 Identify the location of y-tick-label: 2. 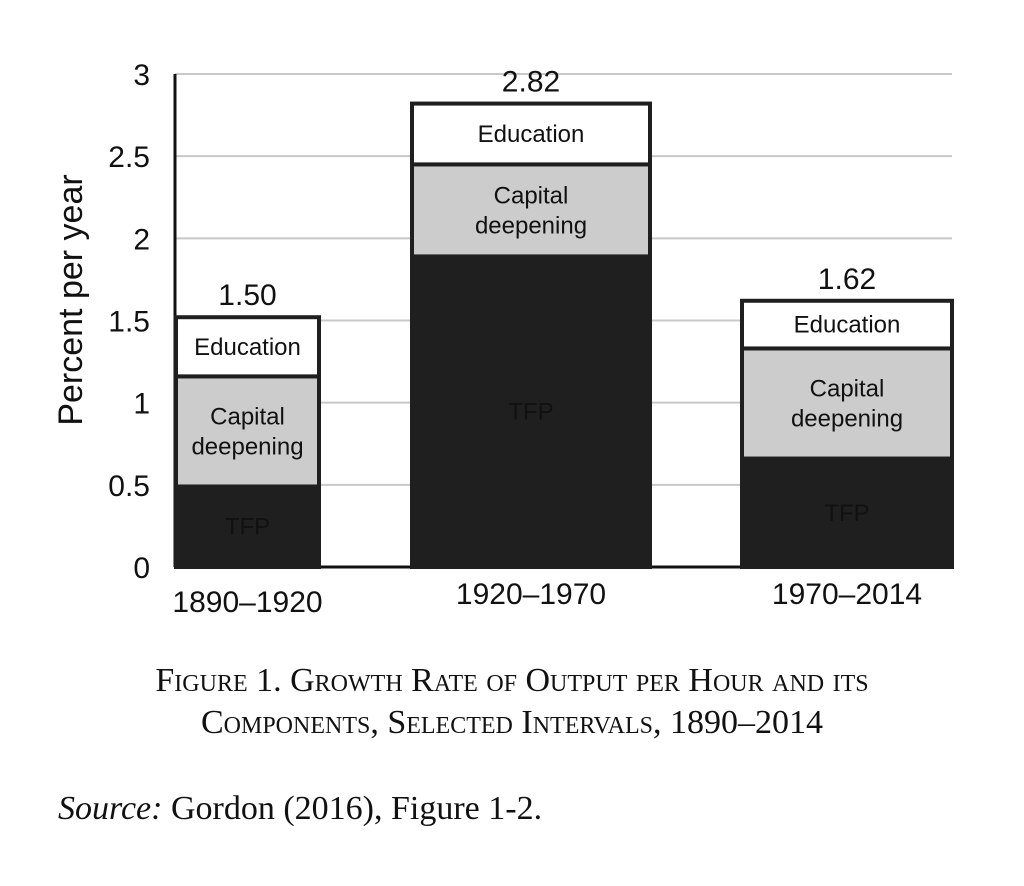
(141, 239).